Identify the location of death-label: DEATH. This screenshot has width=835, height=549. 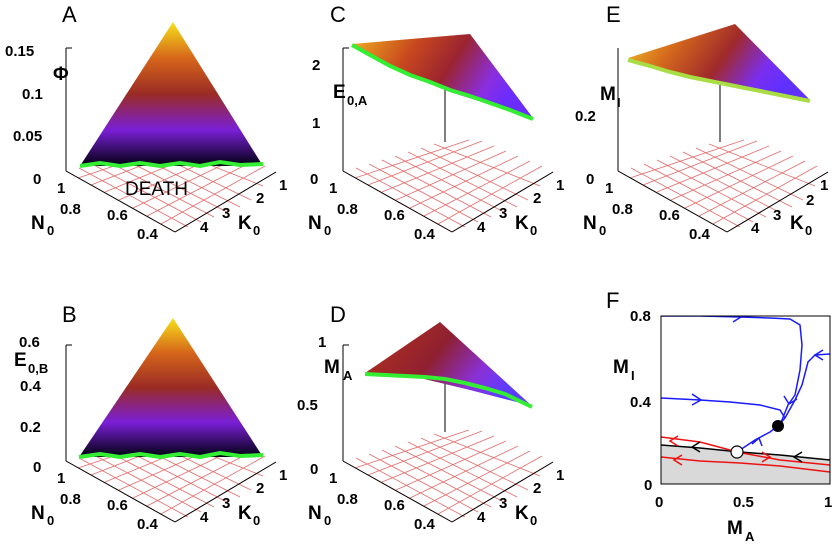
(156, 189).